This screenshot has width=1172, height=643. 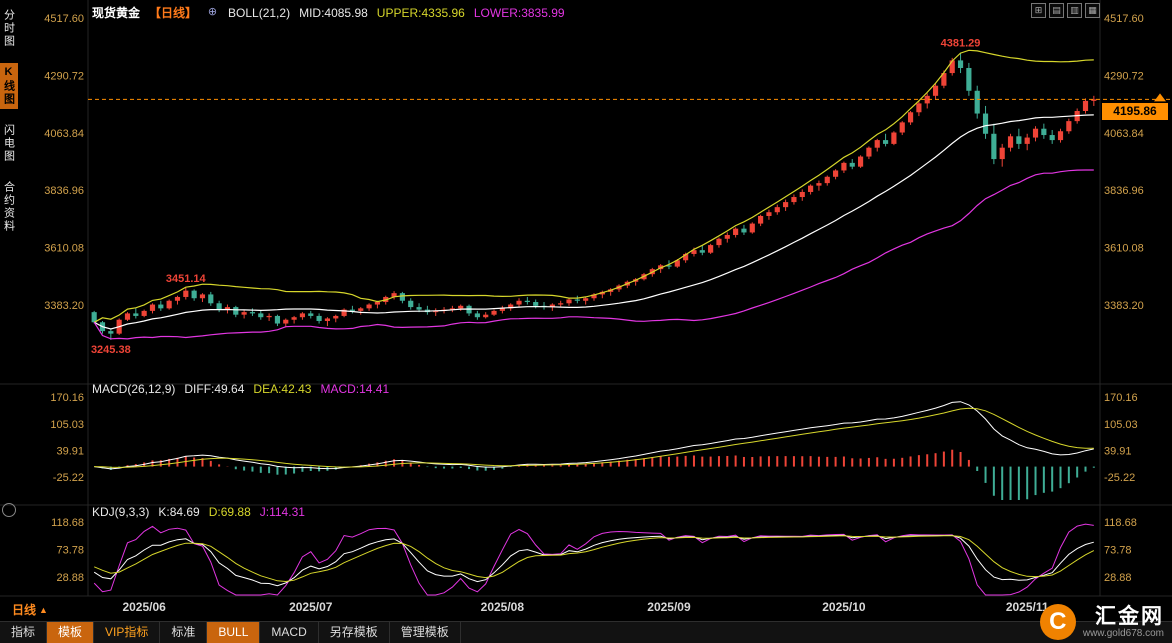 What do you see at coordinates (519, 12) in the screenshot?
I see `boll-lower-value: LOWER:3835.99` at bounding box center [519, 12].